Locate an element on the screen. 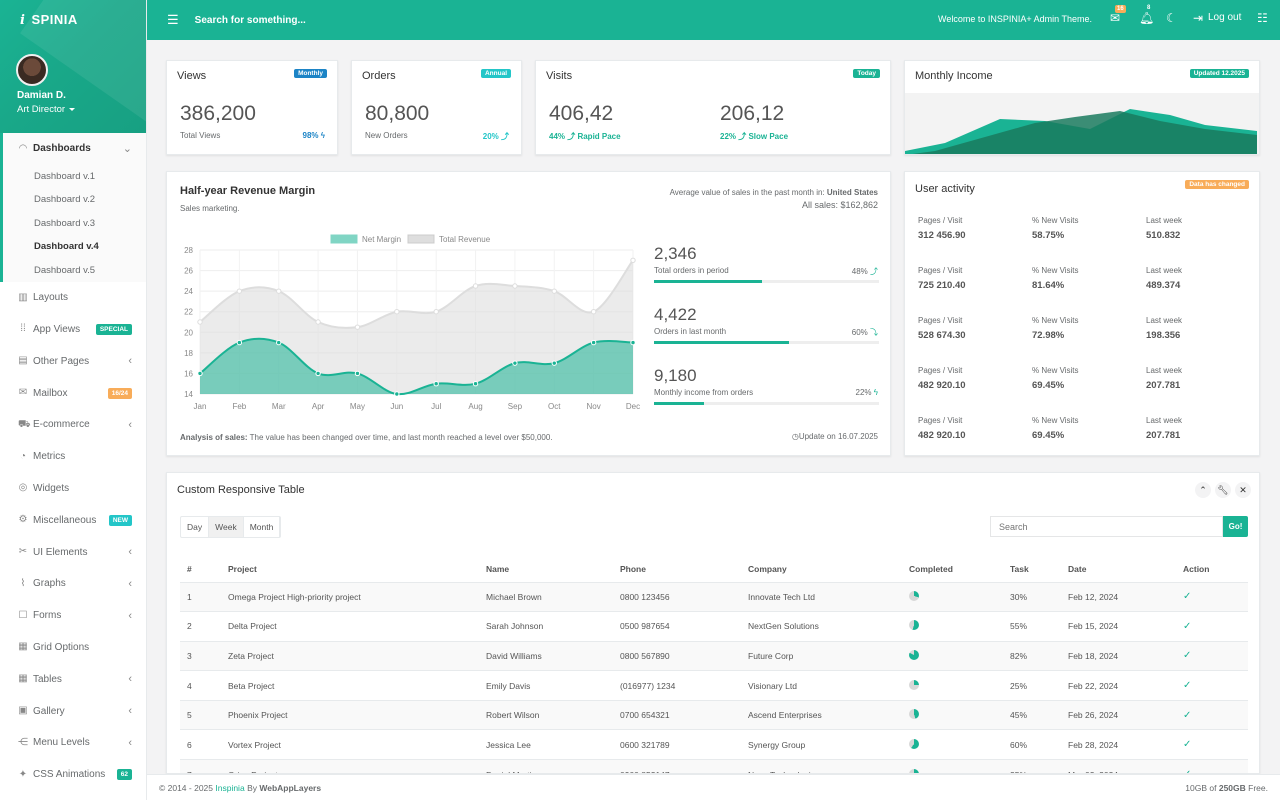 The width and height of the screenshot is (1280, 800). sidebar-subitem: Dashboard v.5 is located at coordinates (65, 270).